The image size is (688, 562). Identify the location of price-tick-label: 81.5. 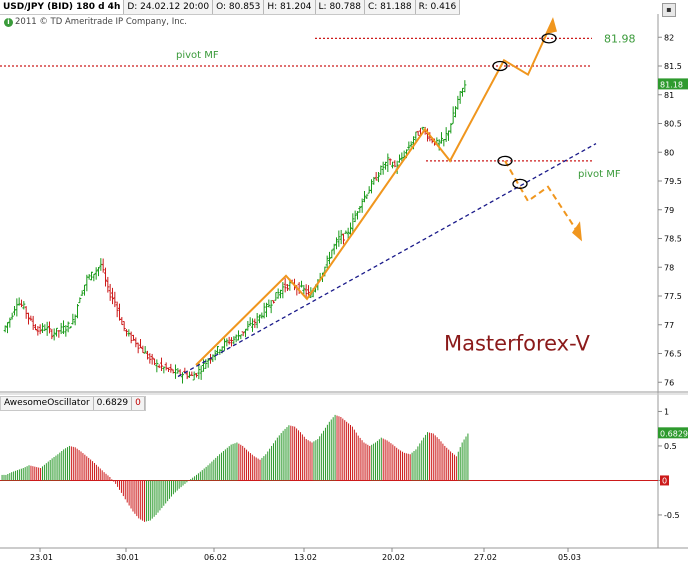
(673, 66).